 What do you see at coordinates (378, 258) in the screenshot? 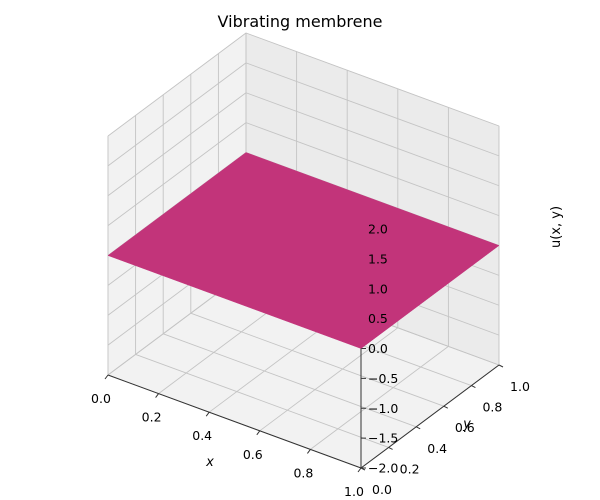
I see `z-tick-label: 1.5` at bounding box center [378, 258].